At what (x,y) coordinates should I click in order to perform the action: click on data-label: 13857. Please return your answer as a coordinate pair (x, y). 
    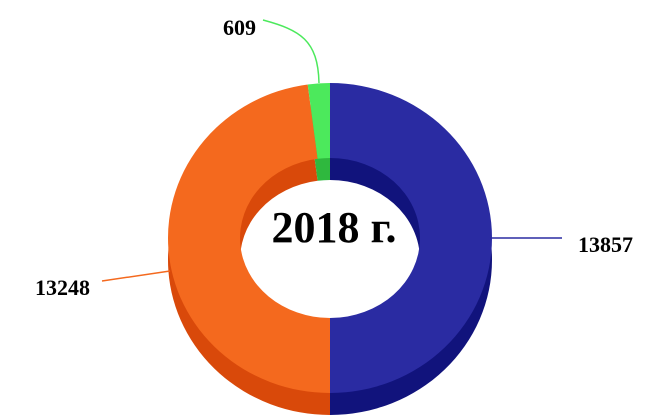
    Looking at the image, I should click on (605, 244).